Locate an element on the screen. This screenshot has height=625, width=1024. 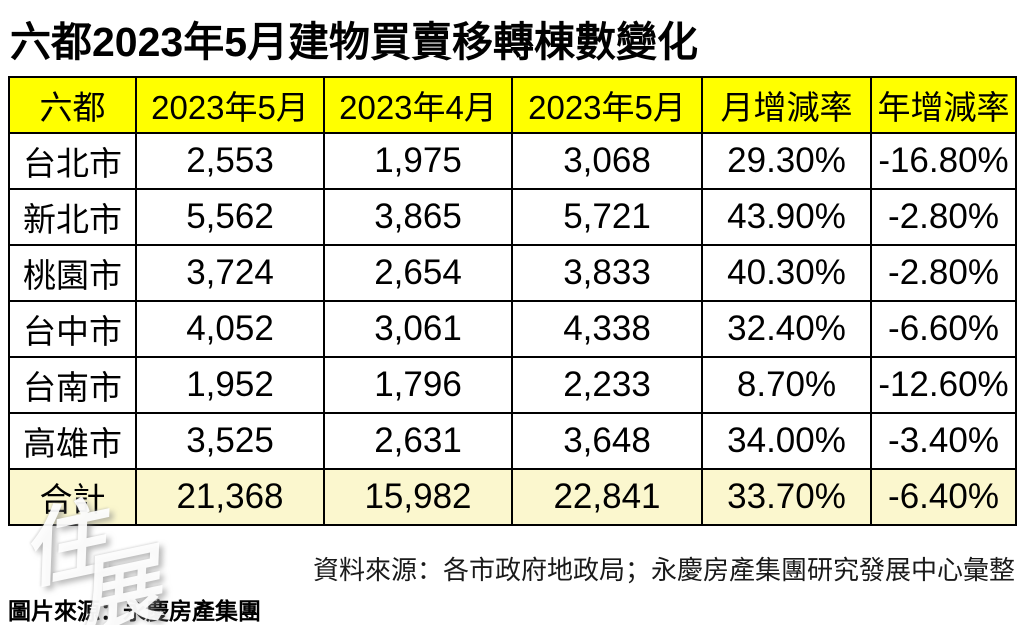
total-yoy: -6.40% is located at coordinates (943, 497).